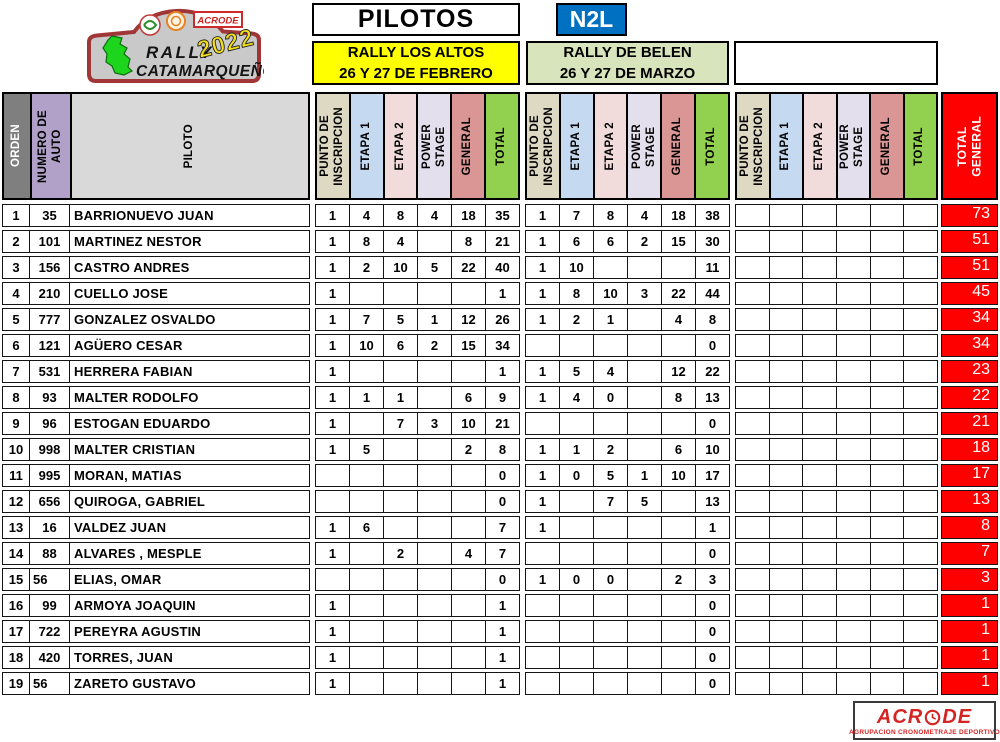 The width and height of the screenshot is (1000, 742). I want to click on row-event2-block: 1 1 2 6 10, so click(627, 449).